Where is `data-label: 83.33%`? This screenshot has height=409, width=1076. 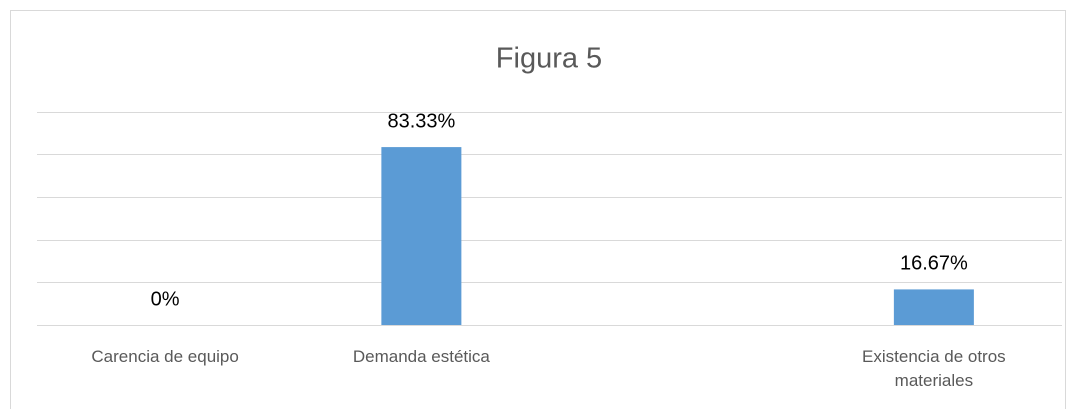
data-label: 83.33% is located at coordinates (421, 121).